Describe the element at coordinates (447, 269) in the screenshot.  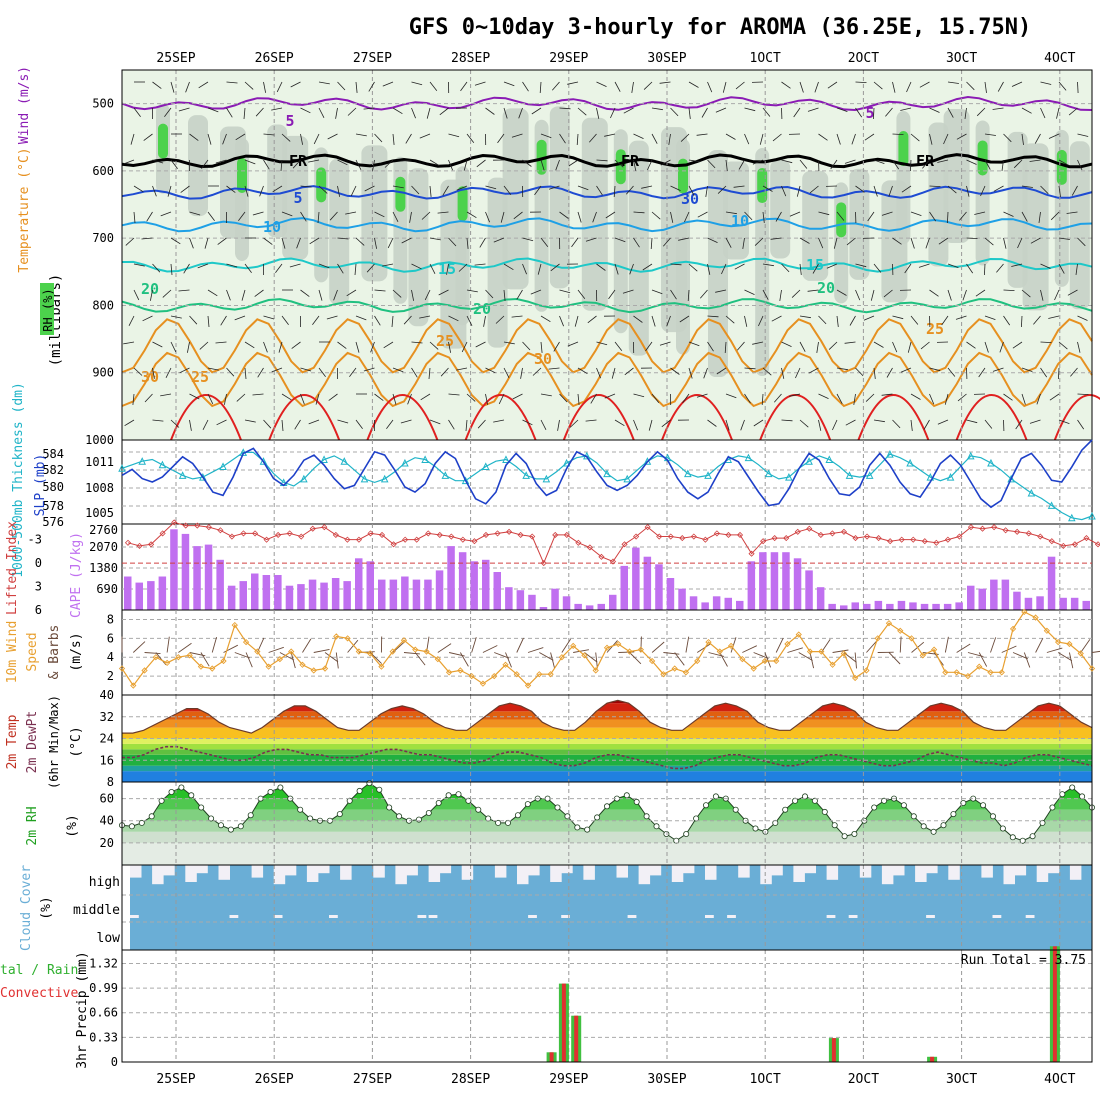
I see `contour-label: 15` at that location.